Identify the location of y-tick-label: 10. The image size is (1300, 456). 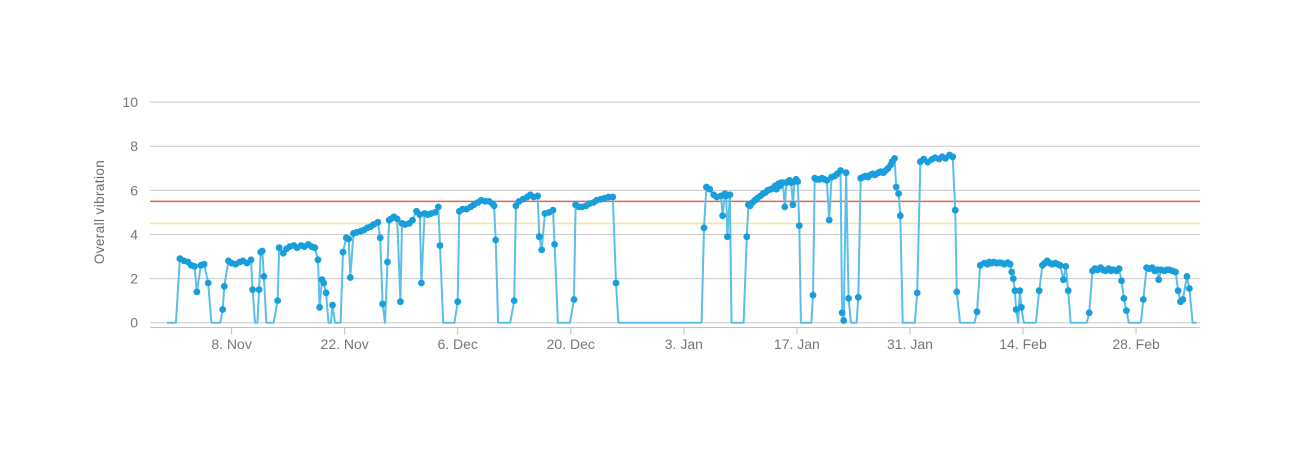
(130, 102).